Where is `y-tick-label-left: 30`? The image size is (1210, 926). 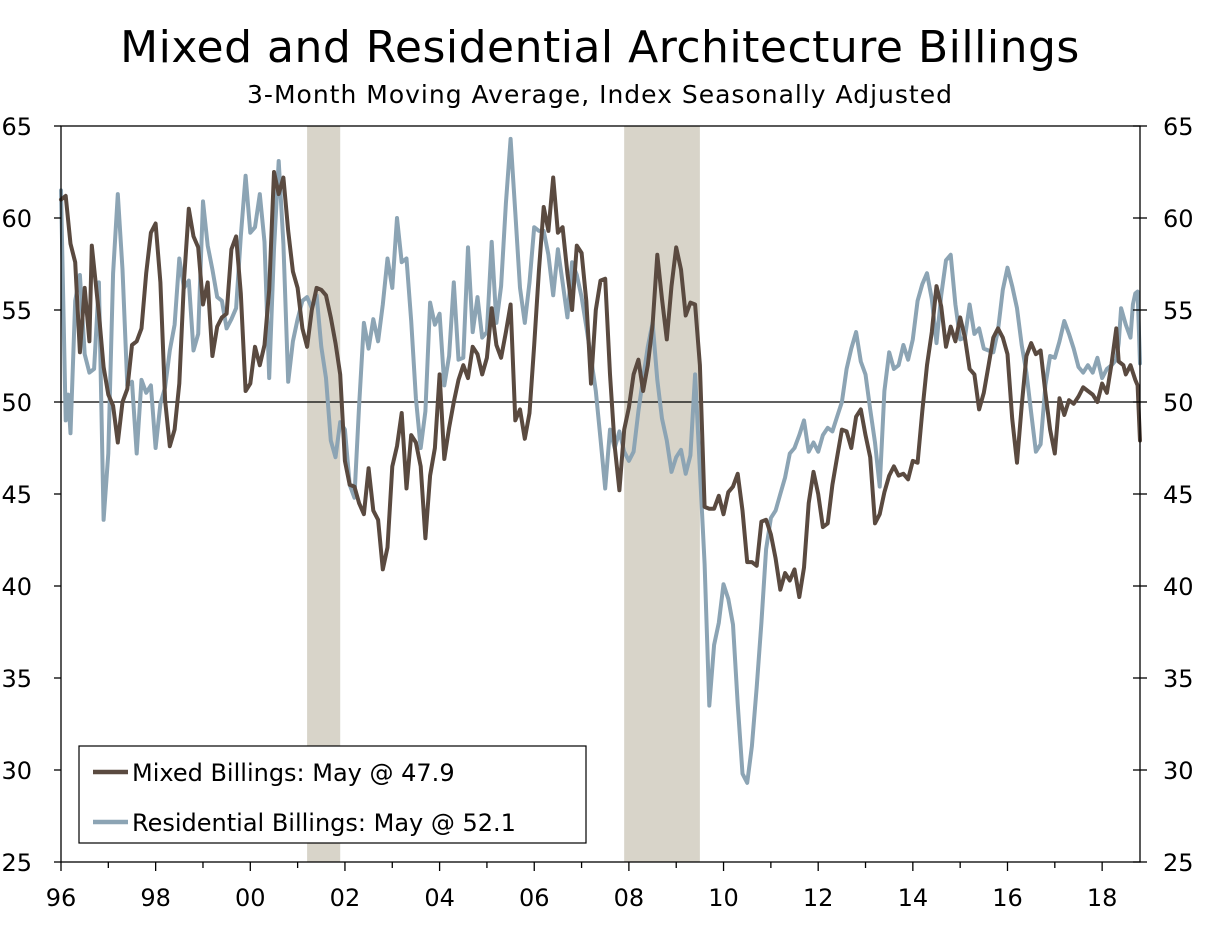
y-tick-label-left: 30 is located at coordinates (16, 771).